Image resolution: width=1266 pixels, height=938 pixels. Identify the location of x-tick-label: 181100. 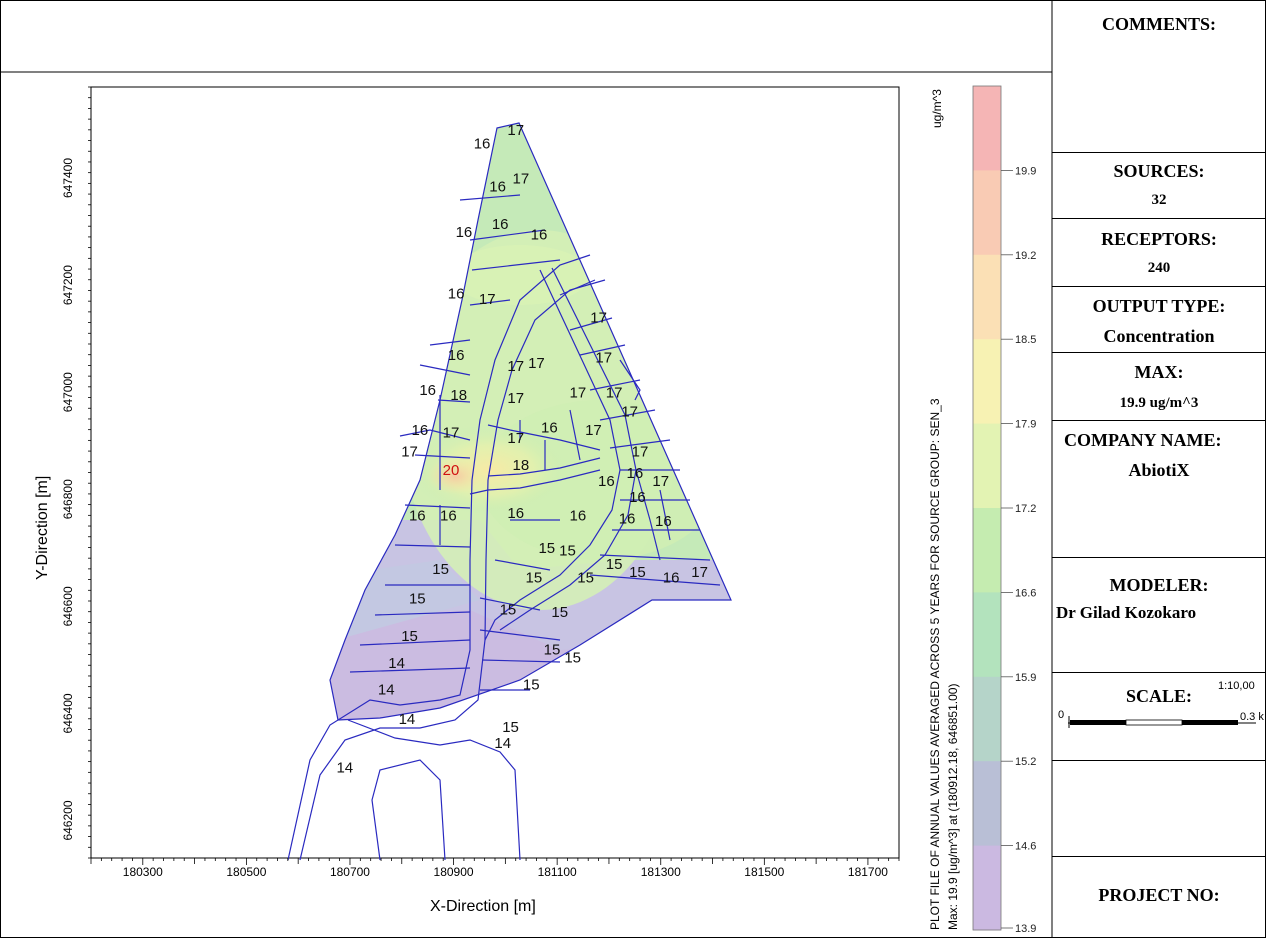
(557, 872).